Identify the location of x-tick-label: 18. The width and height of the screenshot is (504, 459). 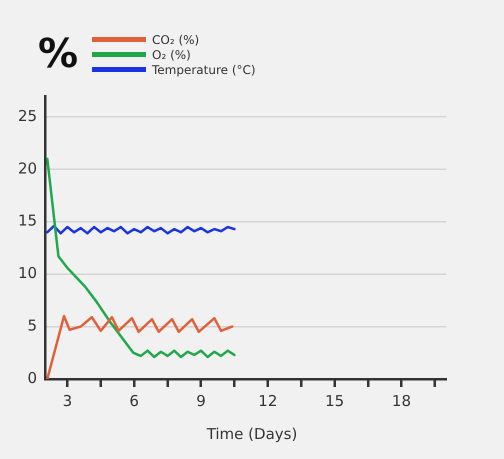
(401, 401).